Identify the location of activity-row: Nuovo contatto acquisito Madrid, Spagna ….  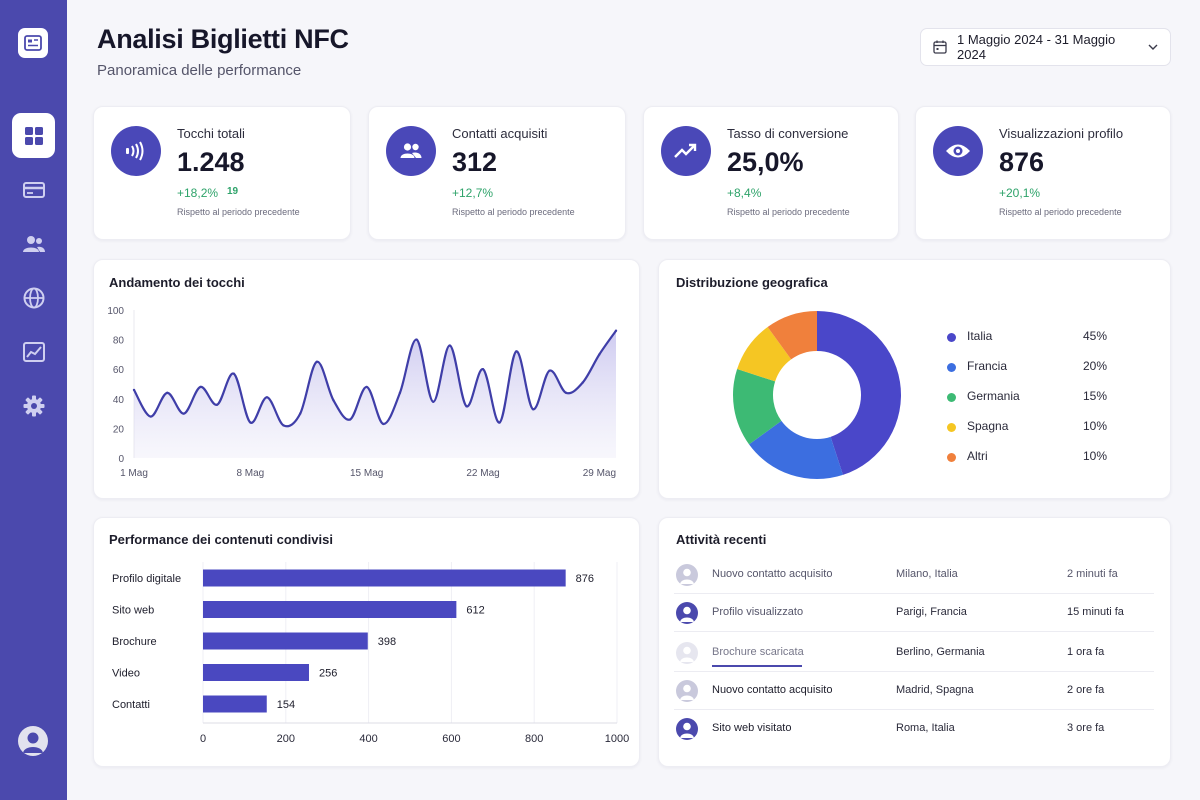
(914, 691).